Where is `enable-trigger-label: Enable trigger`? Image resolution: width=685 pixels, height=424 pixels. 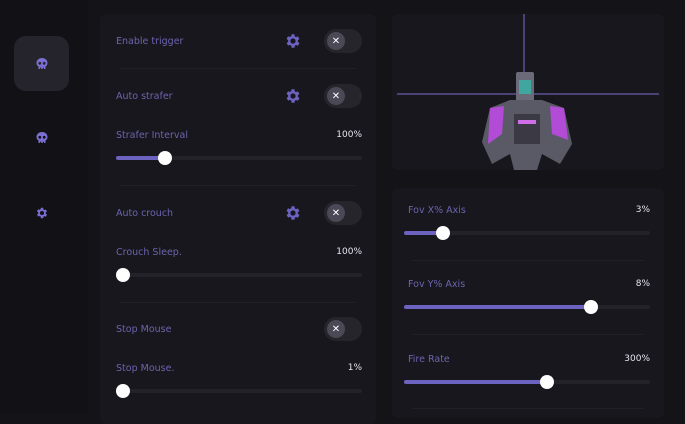 enable-trigger-label: Enable trigger is located at coordinates (150, 41).